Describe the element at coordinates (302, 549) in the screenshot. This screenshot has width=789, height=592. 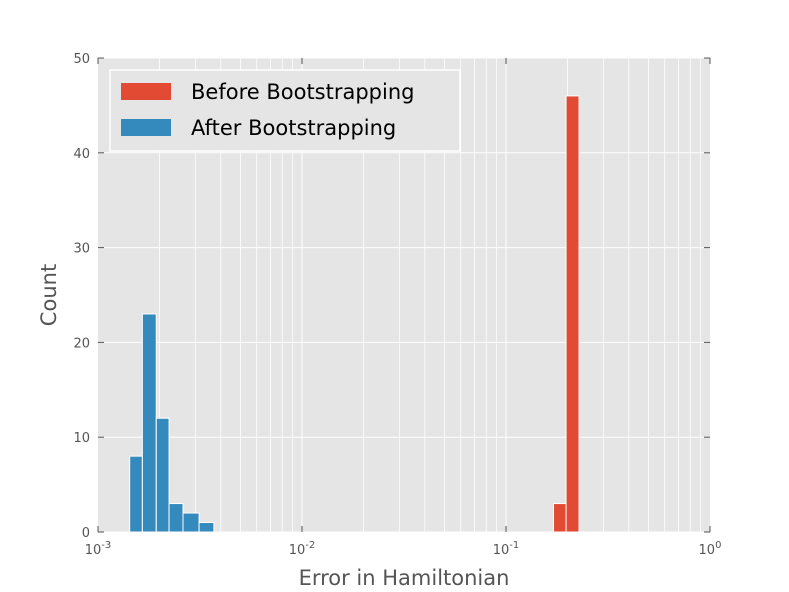
I see `x-tick-label: 10⁻²` at that location.